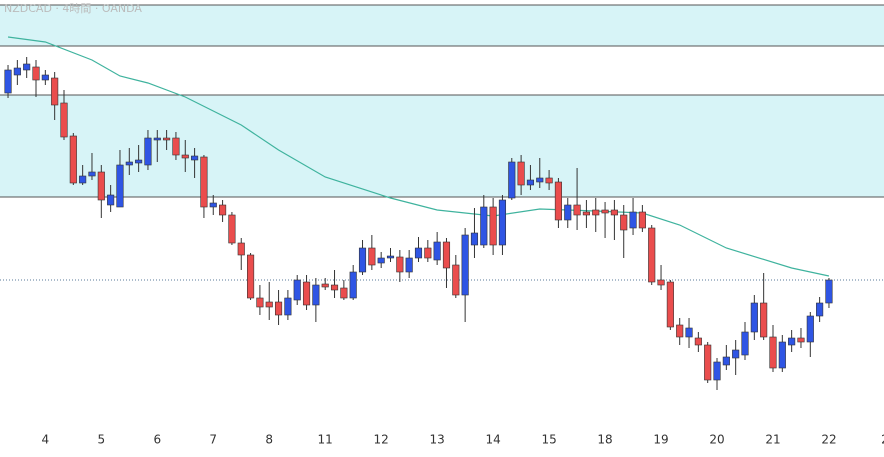 The image size is (884, 457). I want to click on x-tick-label: 14, so click(492, 440).